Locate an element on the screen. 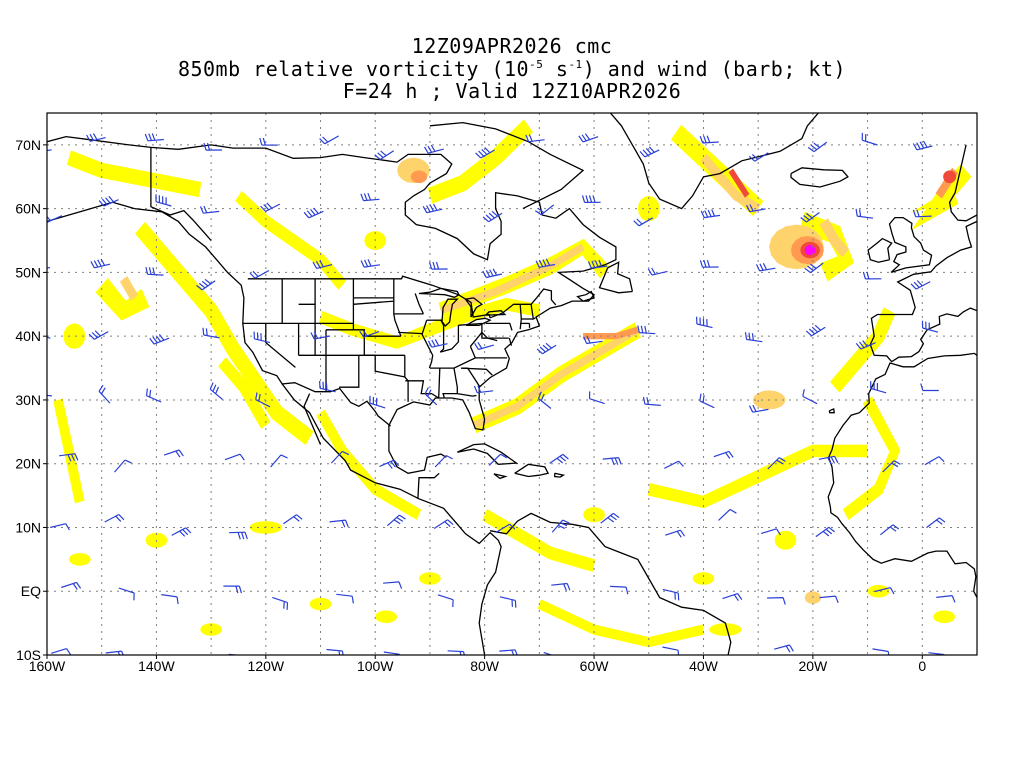  coast-nova-scotia is located at coordinates (585, 296).